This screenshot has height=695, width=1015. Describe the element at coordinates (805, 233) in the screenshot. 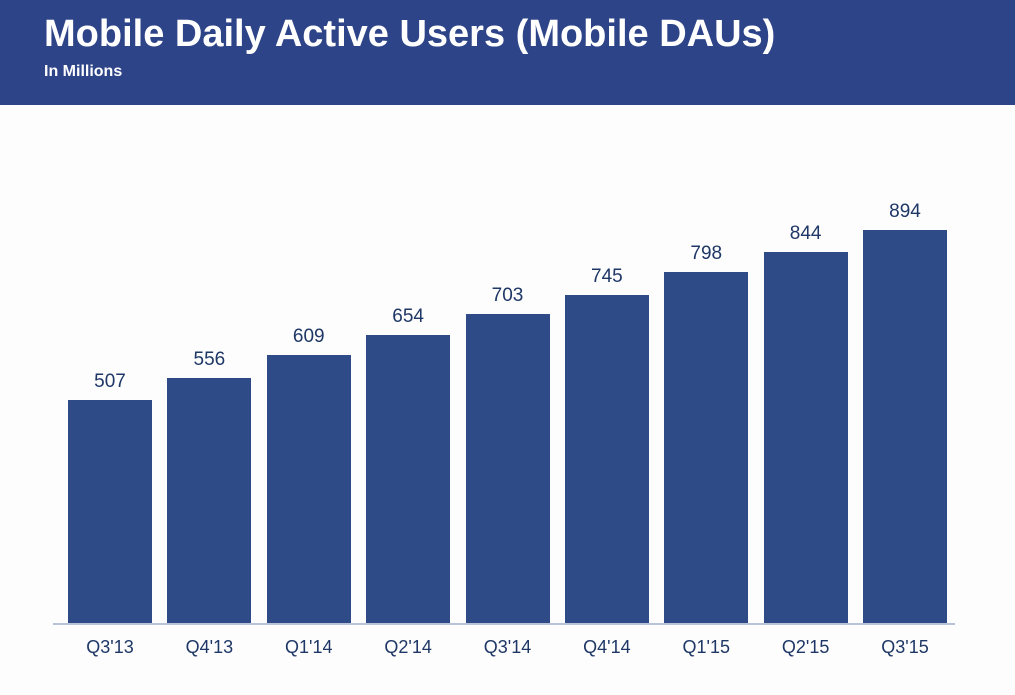

I see `bar-value-label: 844` at that location.